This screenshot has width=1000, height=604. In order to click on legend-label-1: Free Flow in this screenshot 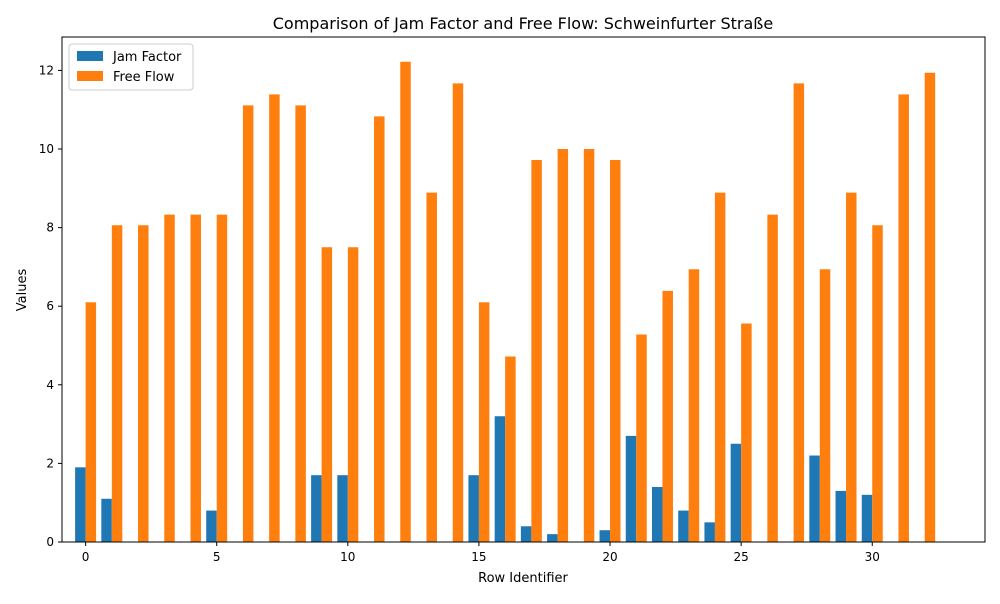, I will do `click(144, 77)`.